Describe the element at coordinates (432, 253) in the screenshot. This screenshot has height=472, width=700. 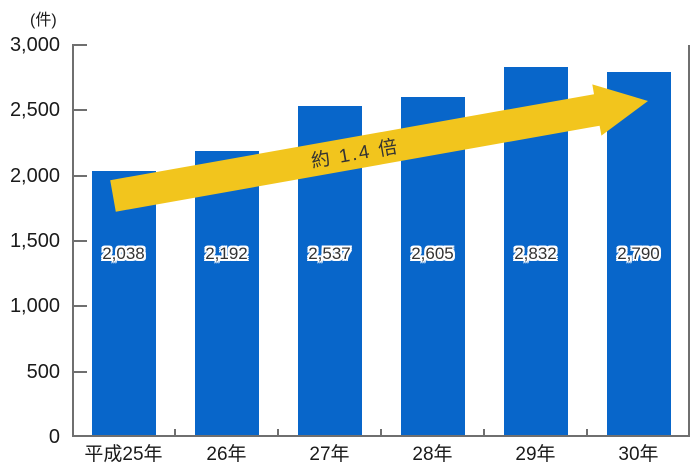
I see `bar-value-label: 2,605` at that location.